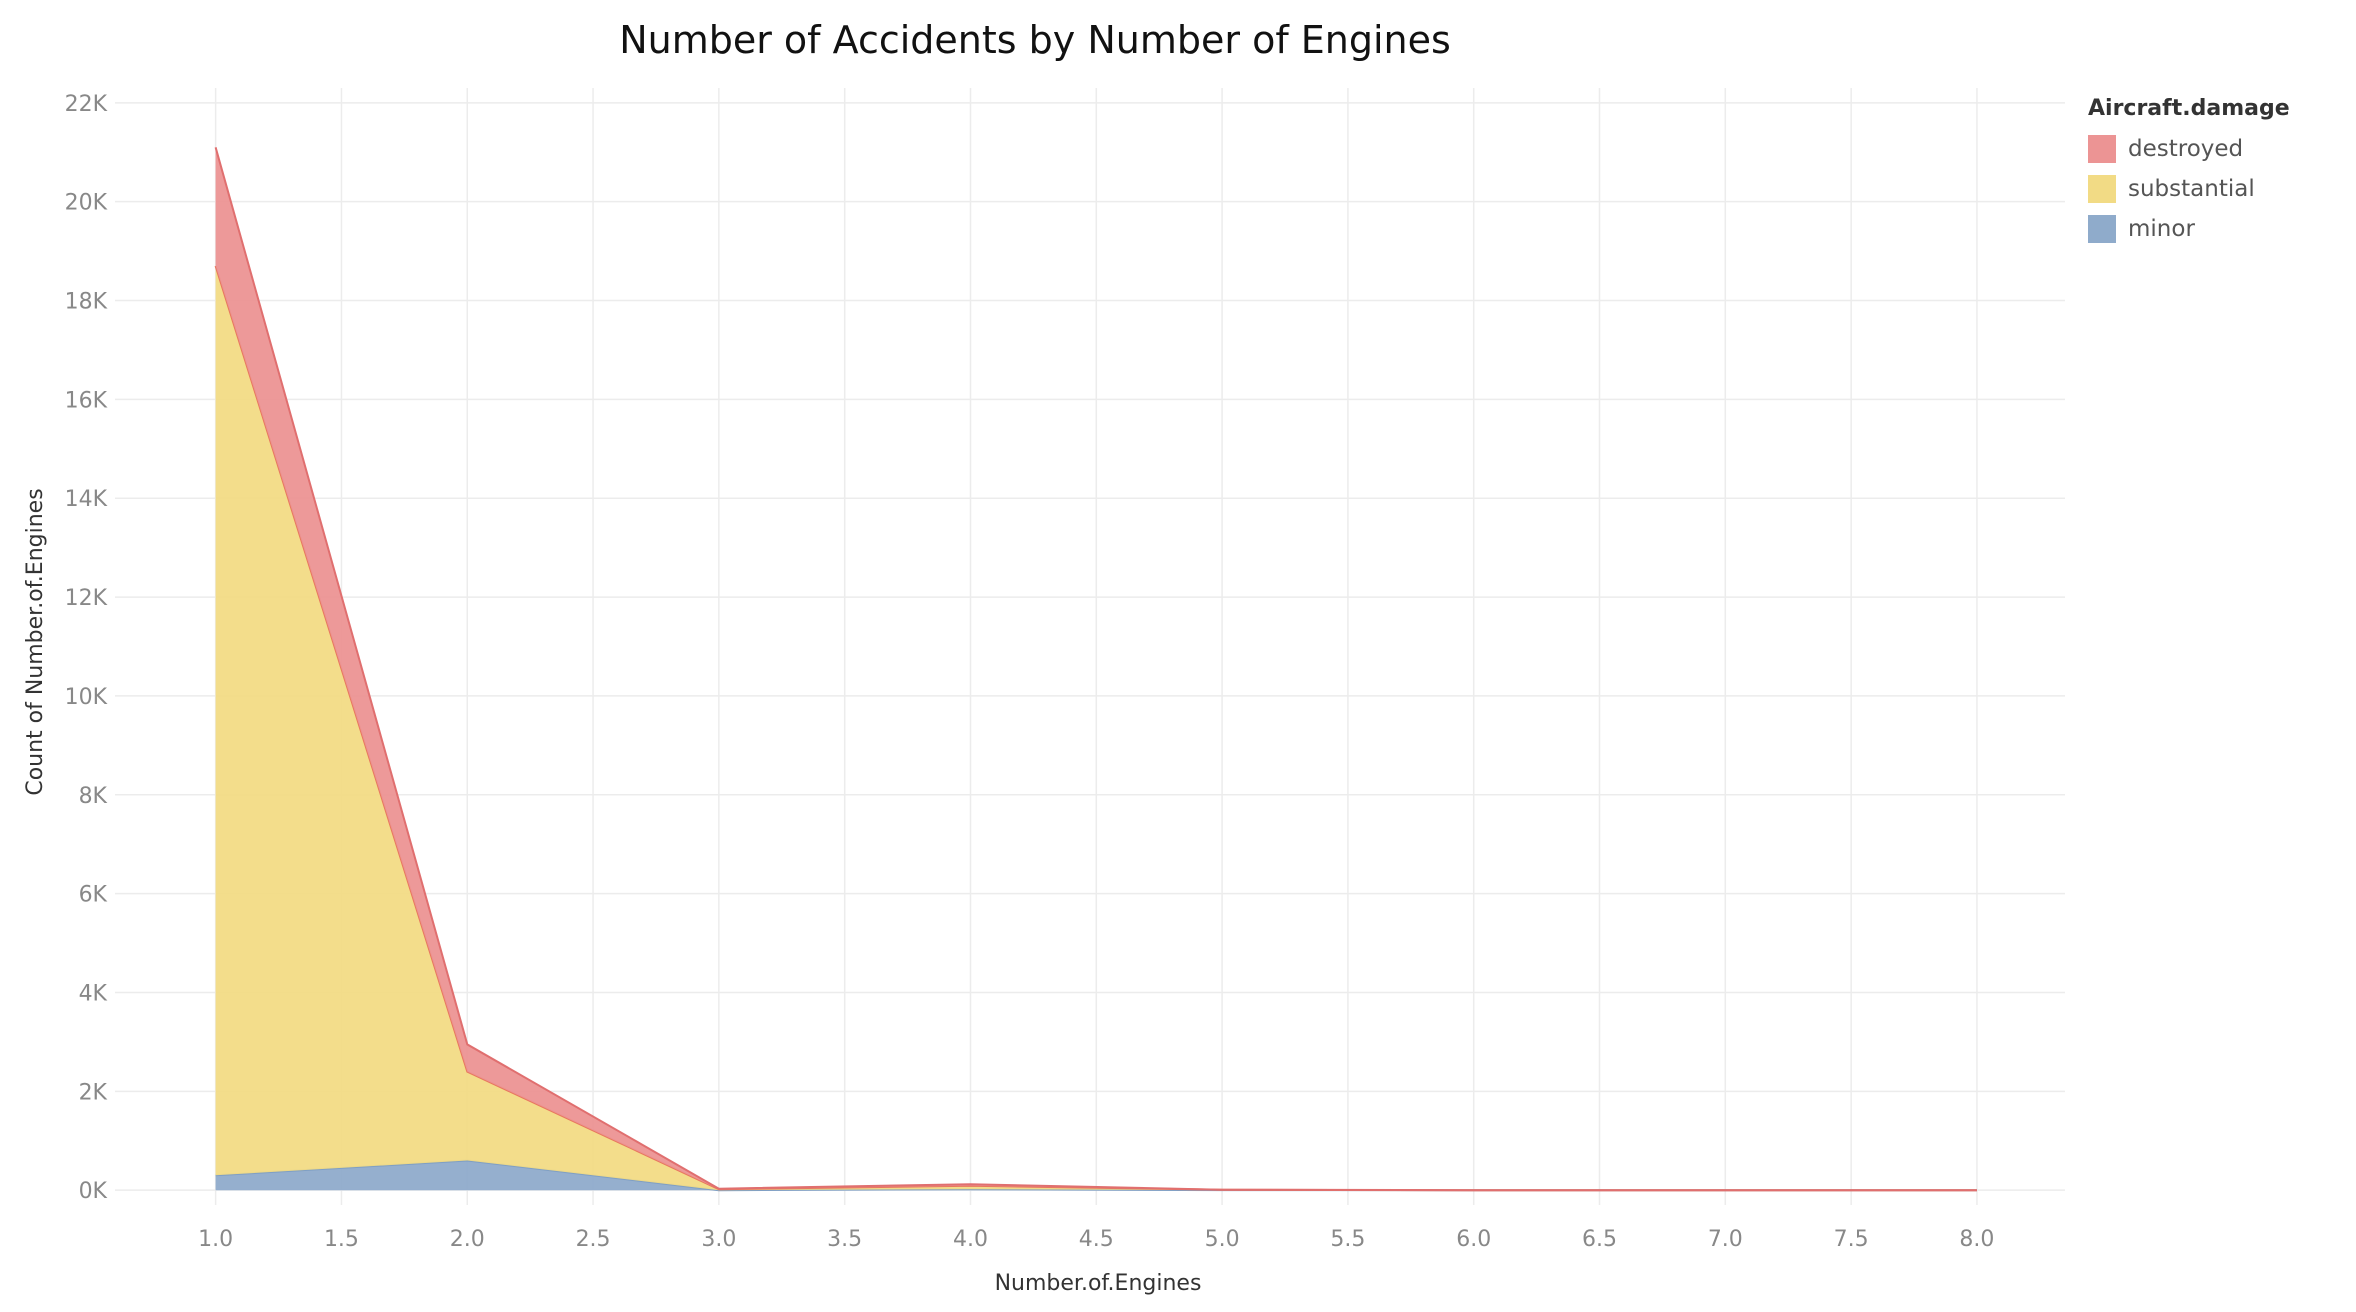 Image resolution: width=2356 pixels, height=1312 pixels. I want to click on x-tick-label: 1.0, so click(215, 1239).